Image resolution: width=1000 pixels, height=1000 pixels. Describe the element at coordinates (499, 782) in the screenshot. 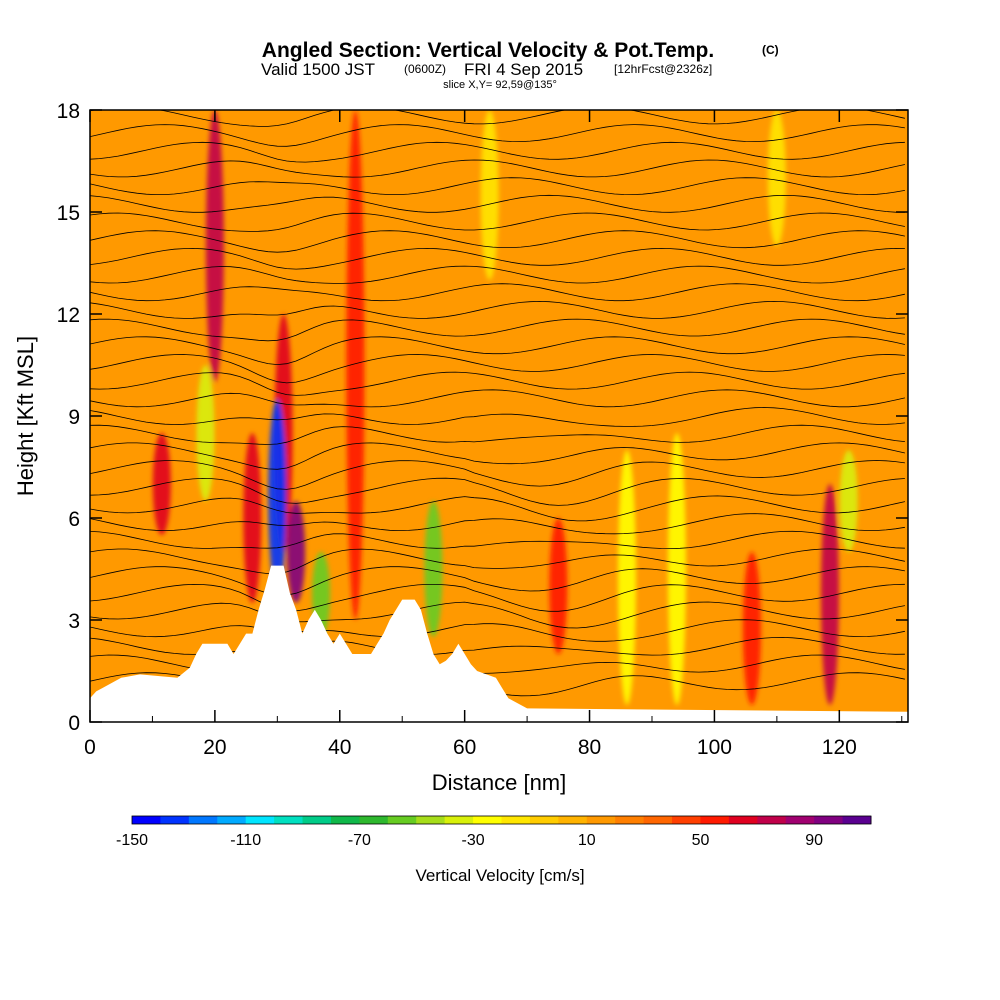

I see `x-axis-title: Distance [nm]` at that location.